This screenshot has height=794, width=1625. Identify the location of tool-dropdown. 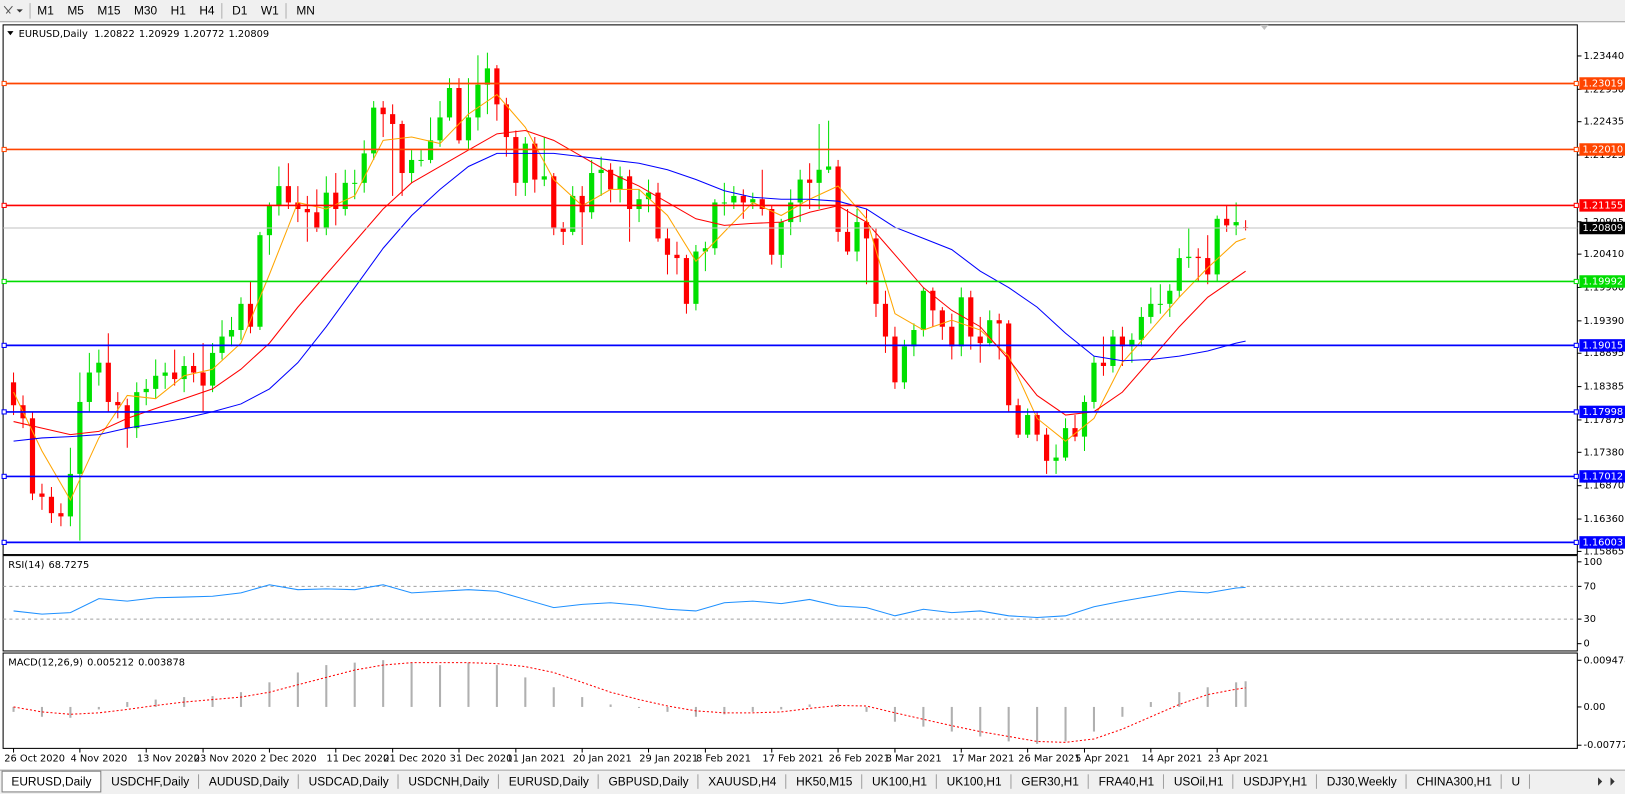
(19, 11).